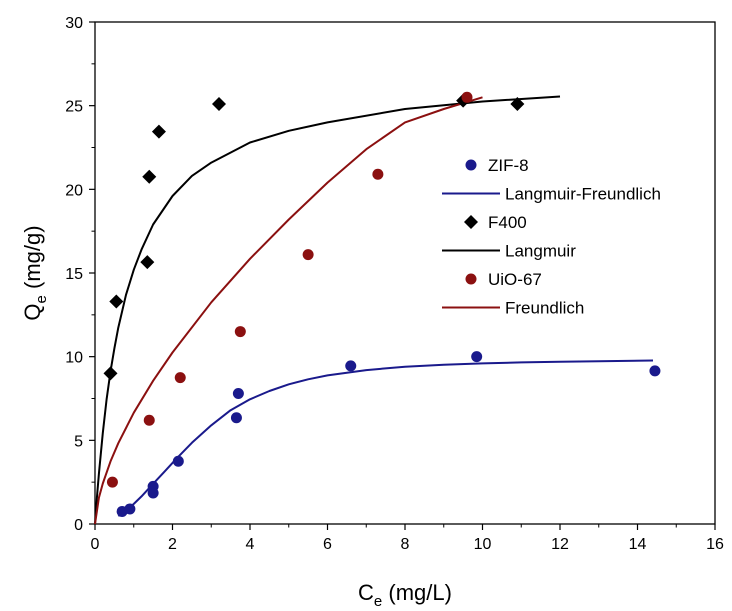 The width and height of the screenshot is (732, 611). I want to click on x-tick-label: 14, so click(638, 544).